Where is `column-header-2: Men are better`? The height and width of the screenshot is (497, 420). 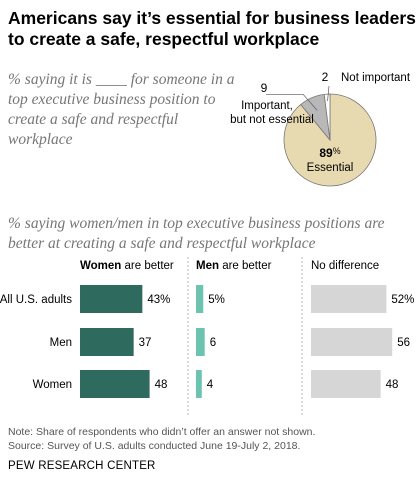
column-header-2: Men are better is located at coordinates (234, 266).